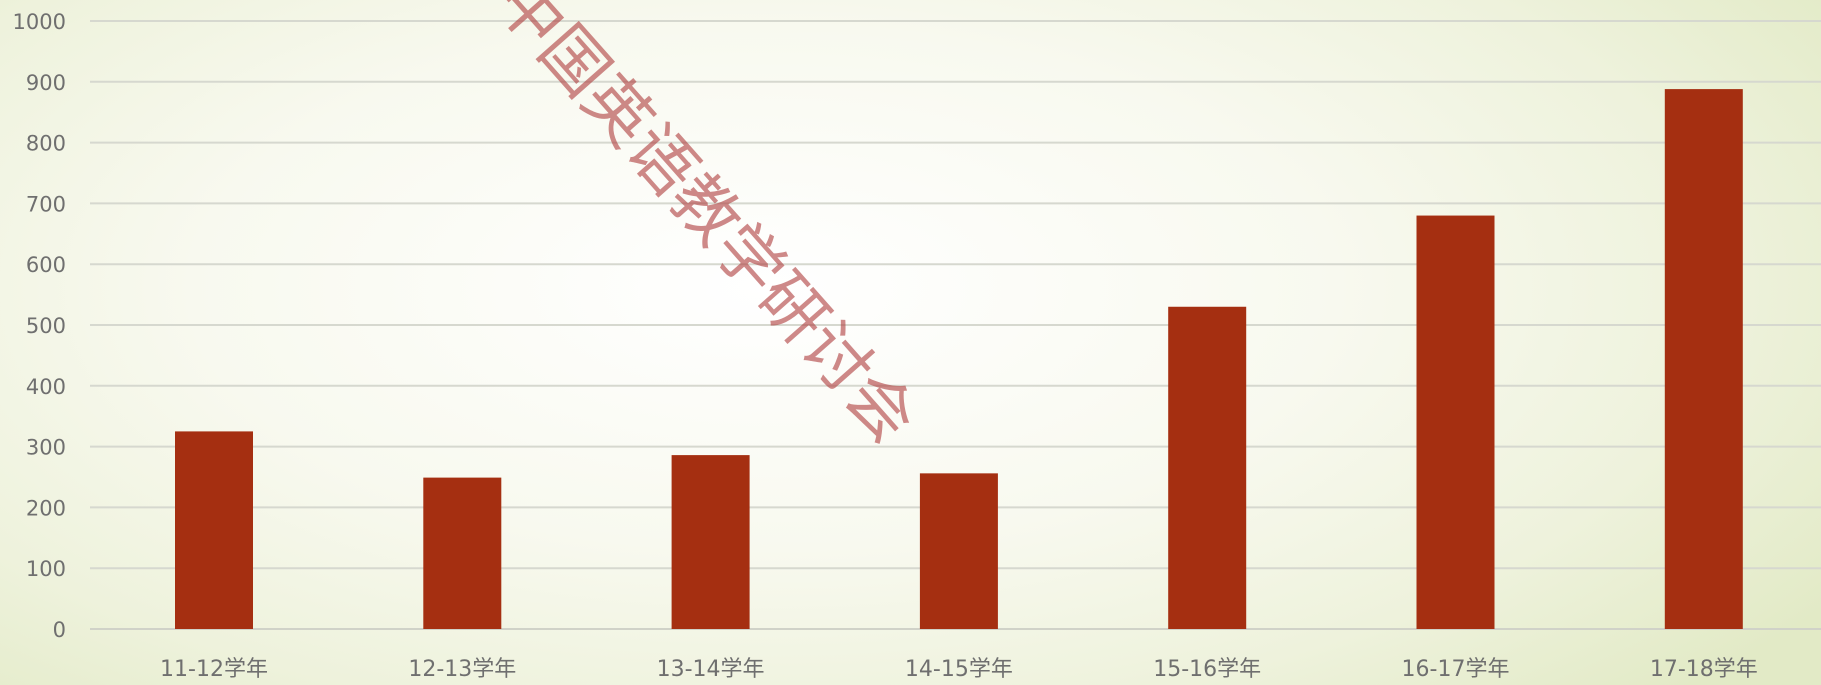 The width and height of the screenshot is (1821, 685). Describe the element at coordinates (1455, 422) in the screenshot. I see `bar-16-17学年` at that location.